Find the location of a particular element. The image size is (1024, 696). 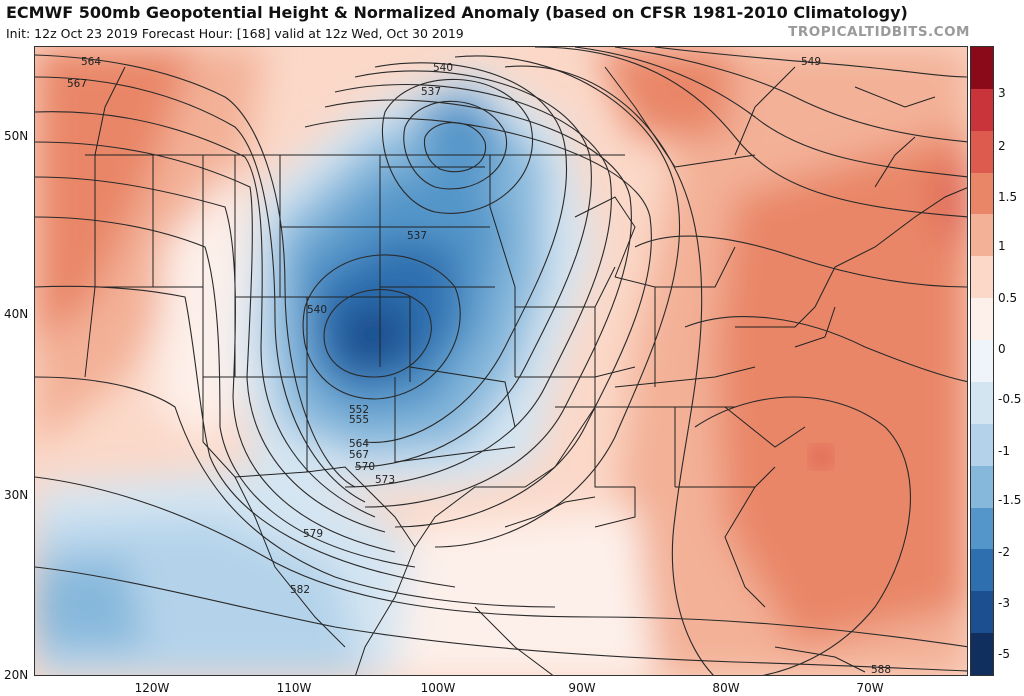

colorbar-tick-label: 0 is located at coordinates (1002, 349).